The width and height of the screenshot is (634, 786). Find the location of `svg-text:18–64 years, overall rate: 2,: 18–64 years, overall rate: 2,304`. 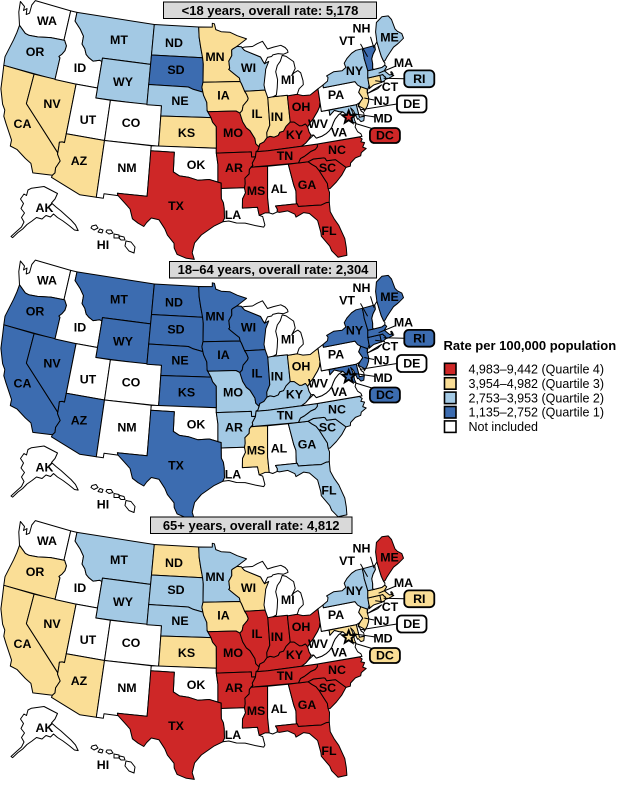

svg-text:18–64 years, overall rate: 2,: 18–64 years, overall rate: 2,304 is located at coordinates (274, 269).